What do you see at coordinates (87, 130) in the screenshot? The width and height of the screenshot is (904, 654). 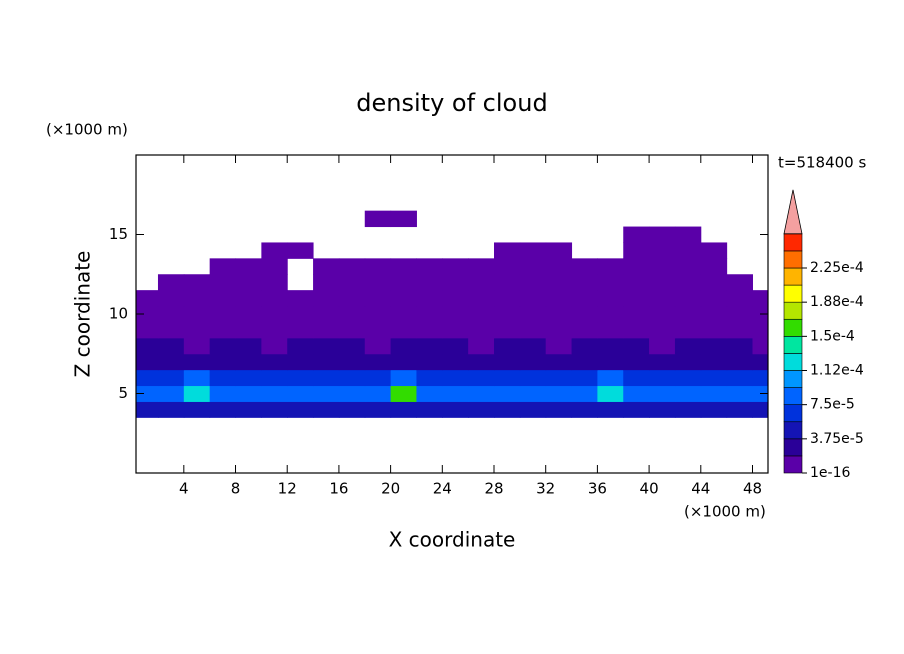 I see `y-unit: (×1000 m)` at bounding box center [87, 130].